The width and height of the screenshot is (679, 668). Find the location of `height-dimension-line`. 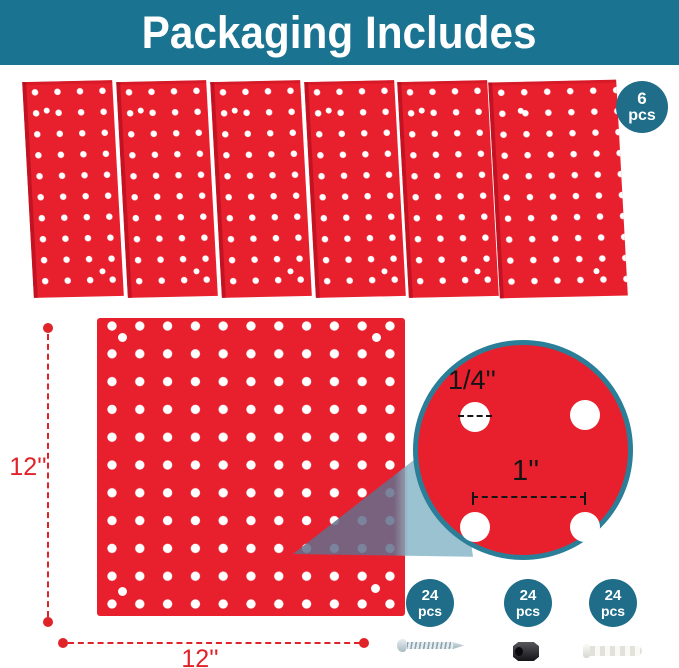

height-dimension-line is located at coordinates (48, 475).